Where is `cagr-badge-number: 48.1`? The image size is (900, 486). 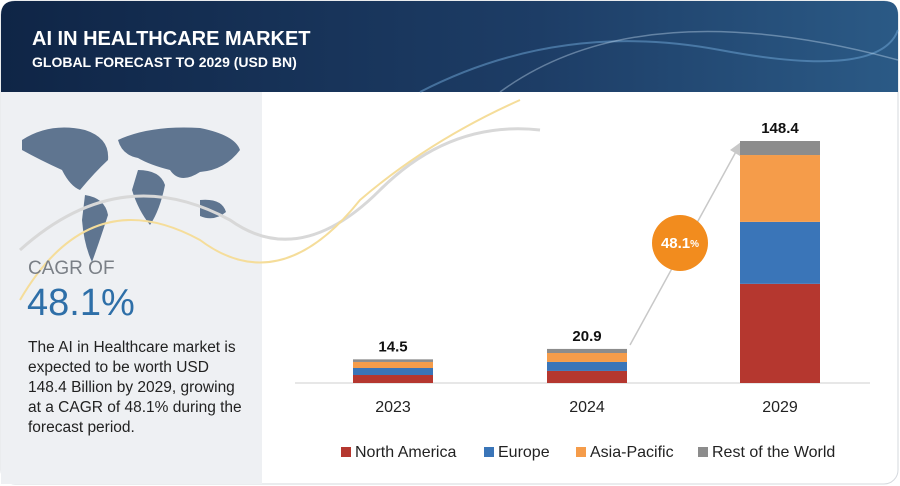 cagr-badge-number: 48.1 is located at coordinates (675, 243).